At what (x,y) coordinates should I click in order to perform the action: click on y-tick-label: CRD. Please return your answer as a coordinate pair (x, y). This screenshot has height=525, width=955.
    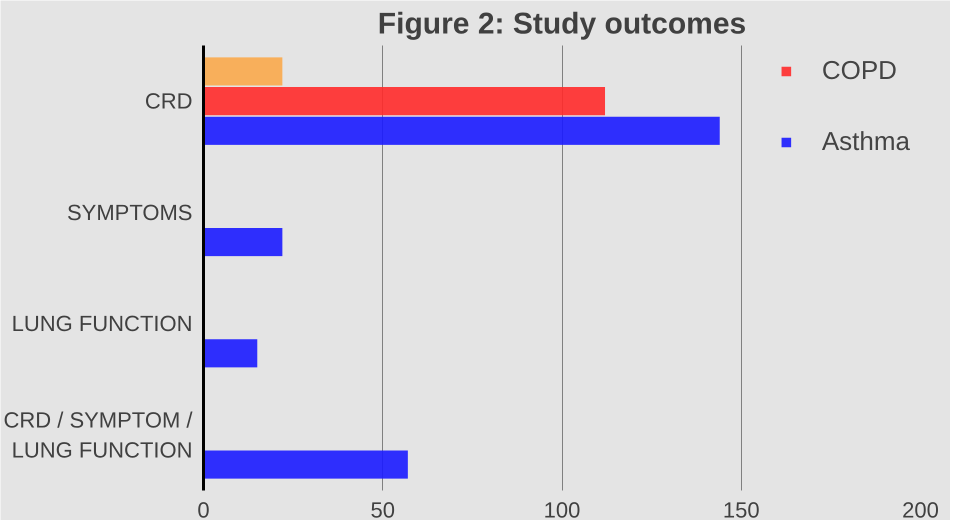
    Looking at the image, I should click on (168, 101).